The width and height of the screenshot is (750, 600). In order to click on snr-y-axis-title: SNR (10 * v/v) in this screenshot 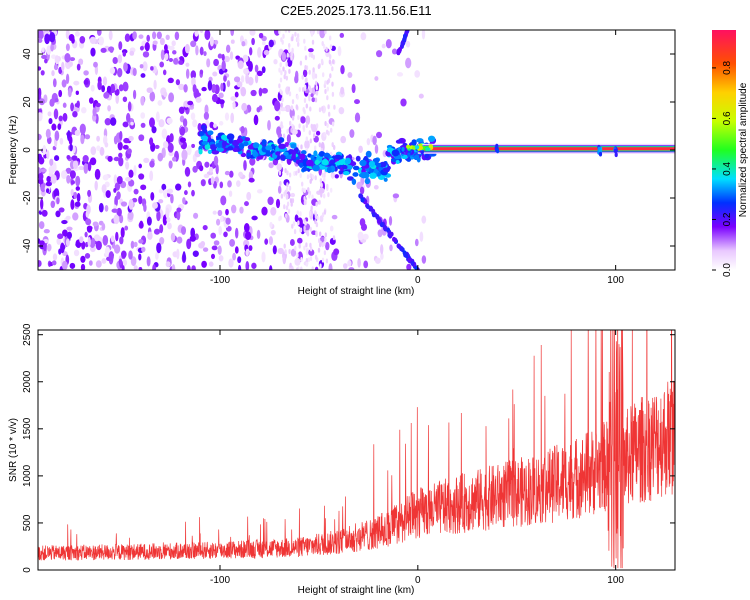, I will do `click(13, 450)`.